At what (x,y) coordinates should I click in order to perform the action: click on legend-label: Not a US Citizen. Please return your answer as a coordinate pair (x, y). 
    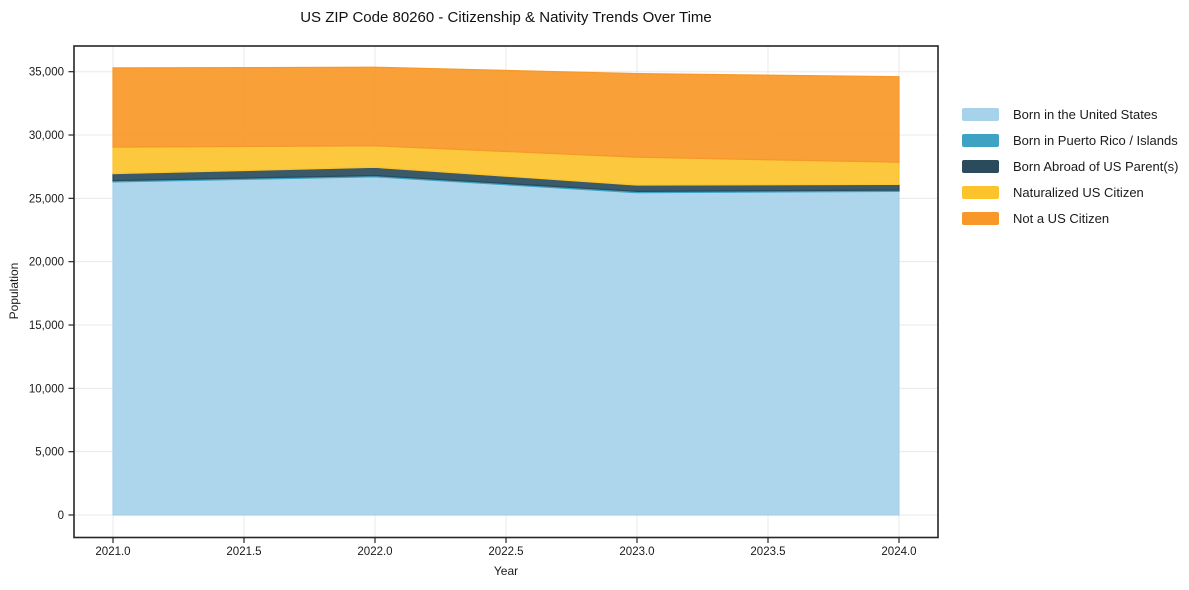
    Looking at the image, I should click on (1061, 218).